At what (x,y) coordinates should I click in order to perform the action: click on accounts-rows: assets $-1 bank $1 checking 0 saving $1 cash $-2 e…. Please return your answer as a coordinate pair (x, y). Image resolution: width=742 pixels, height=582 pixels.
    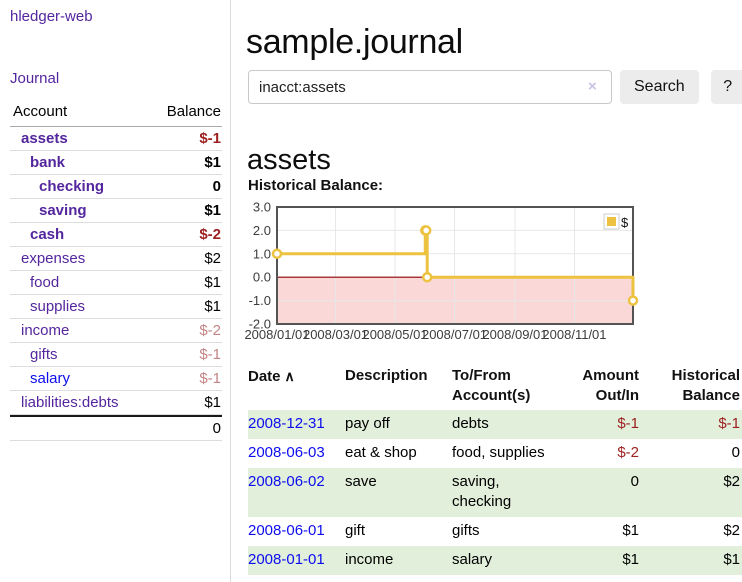
    Looking at the image, I should click on (116, 271).